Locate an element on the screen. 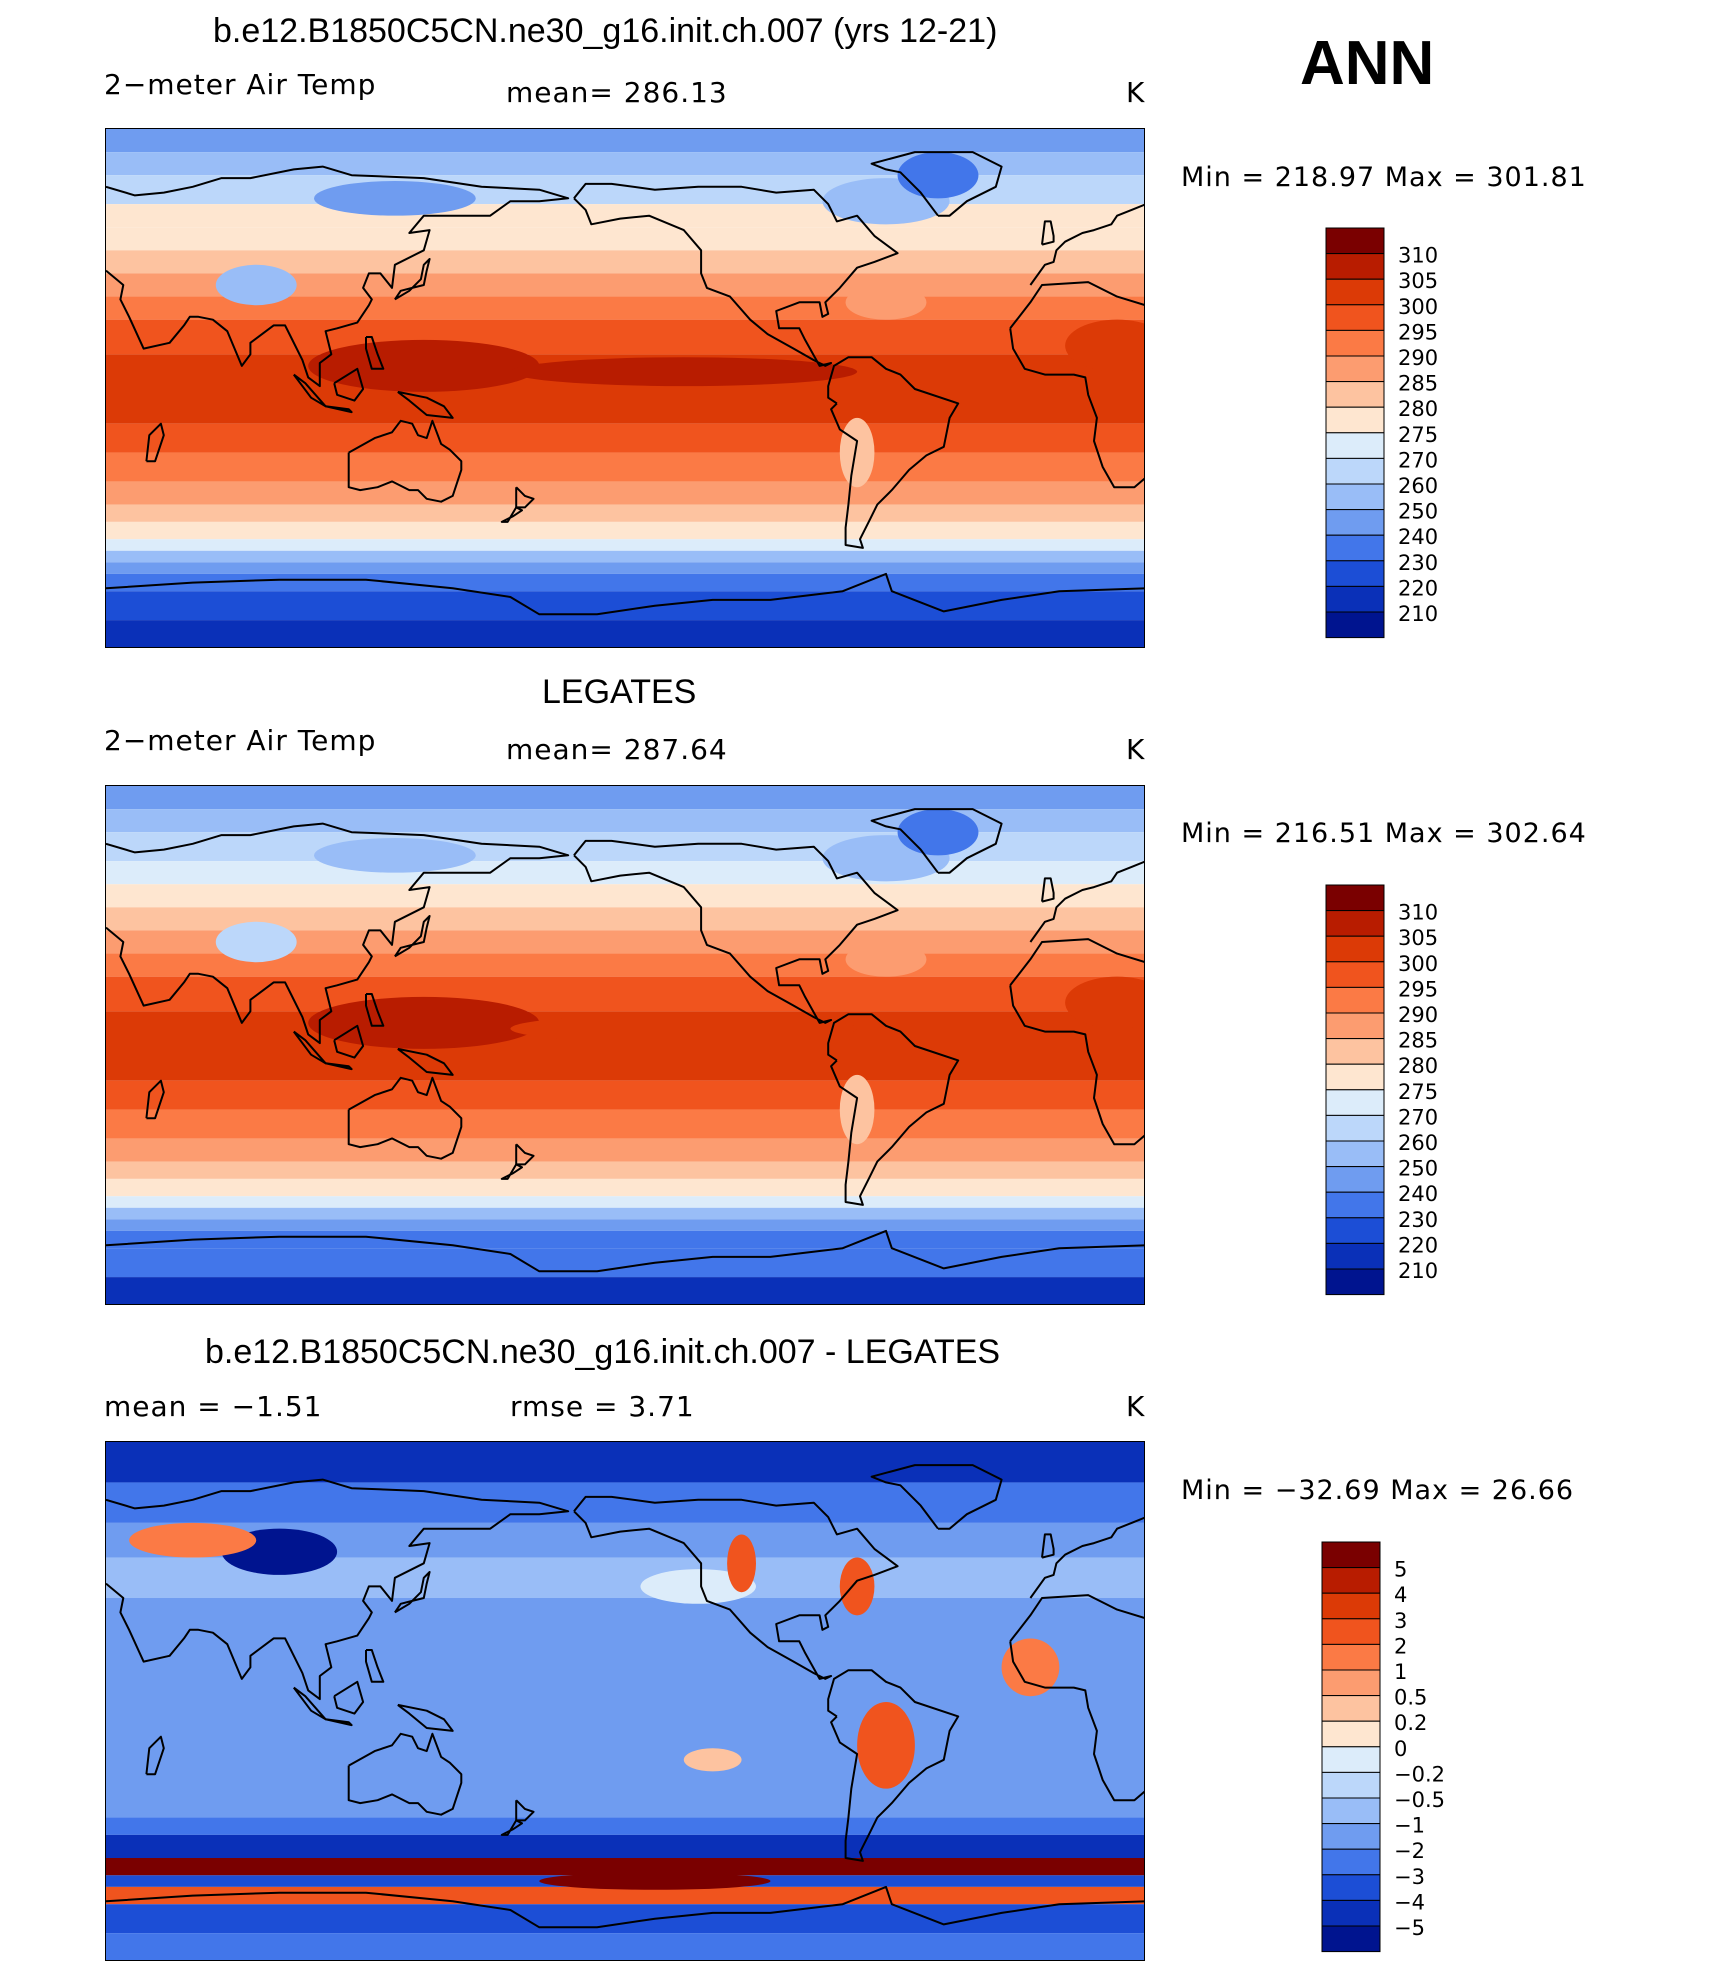  panel3-colorbar: 5 4 3 2 1 0.5 0.2 0 −0.2 −0.5 −1 −2 −3 −4 −5 is located at coordinates (1396, 1748).